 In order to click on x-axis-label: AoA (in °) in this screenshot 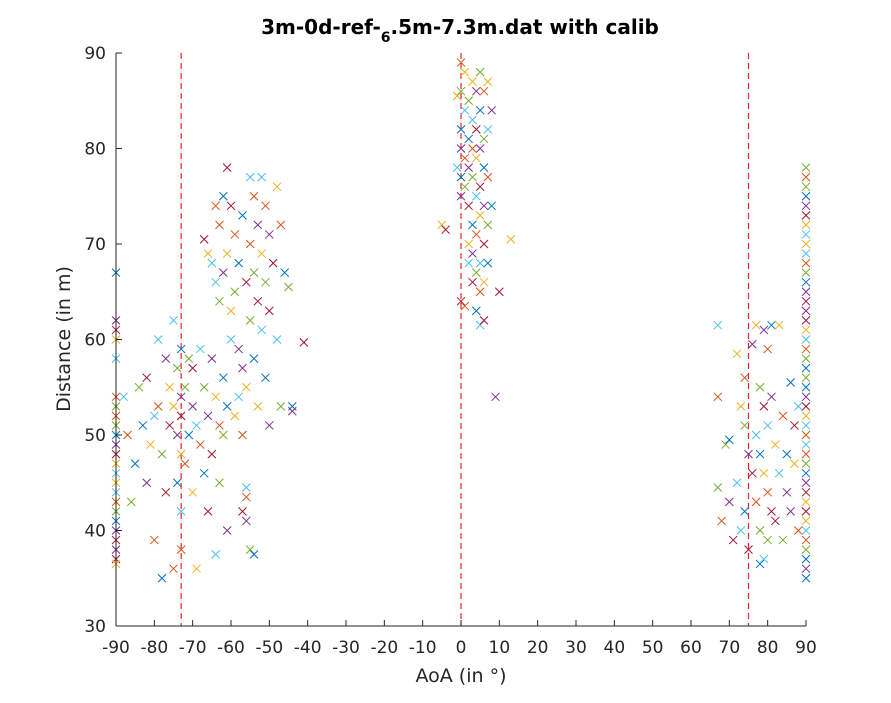, I will do `click(460, 676)`.